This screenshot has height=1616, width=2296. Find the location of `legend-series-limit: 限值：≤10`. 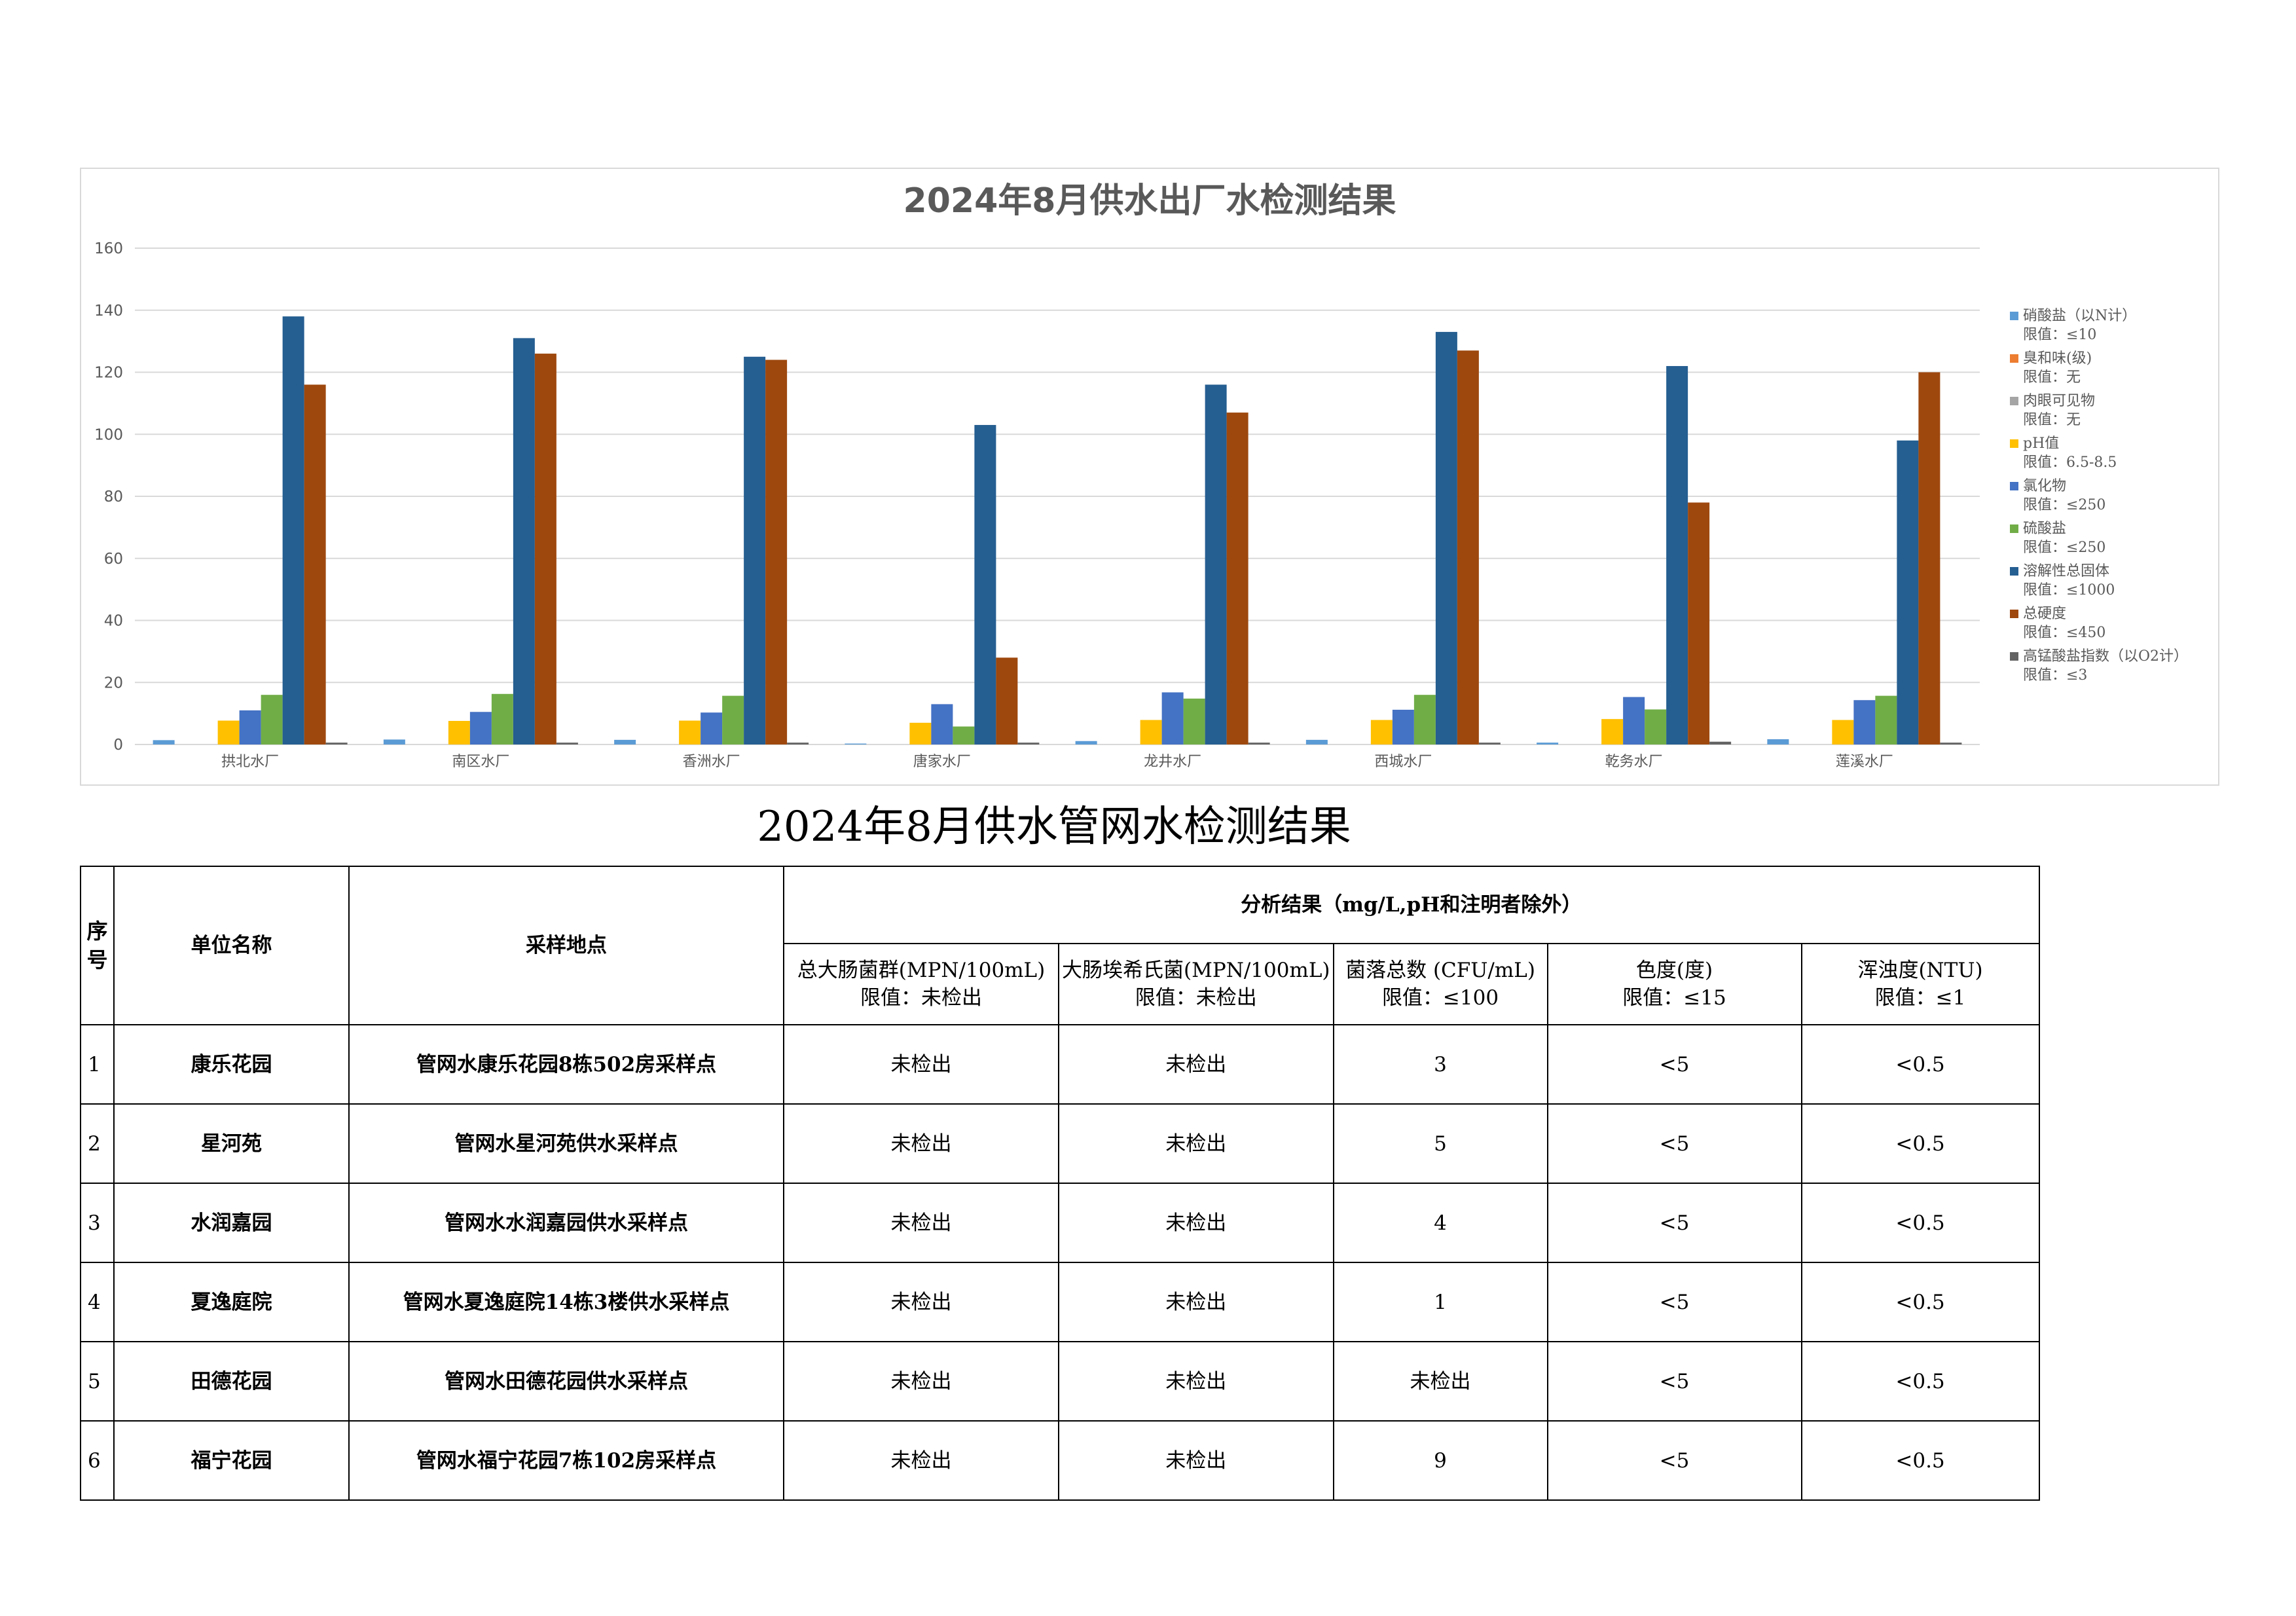

legend-series-limit: 限值：≤10 is located at coordinates (2059, 335).